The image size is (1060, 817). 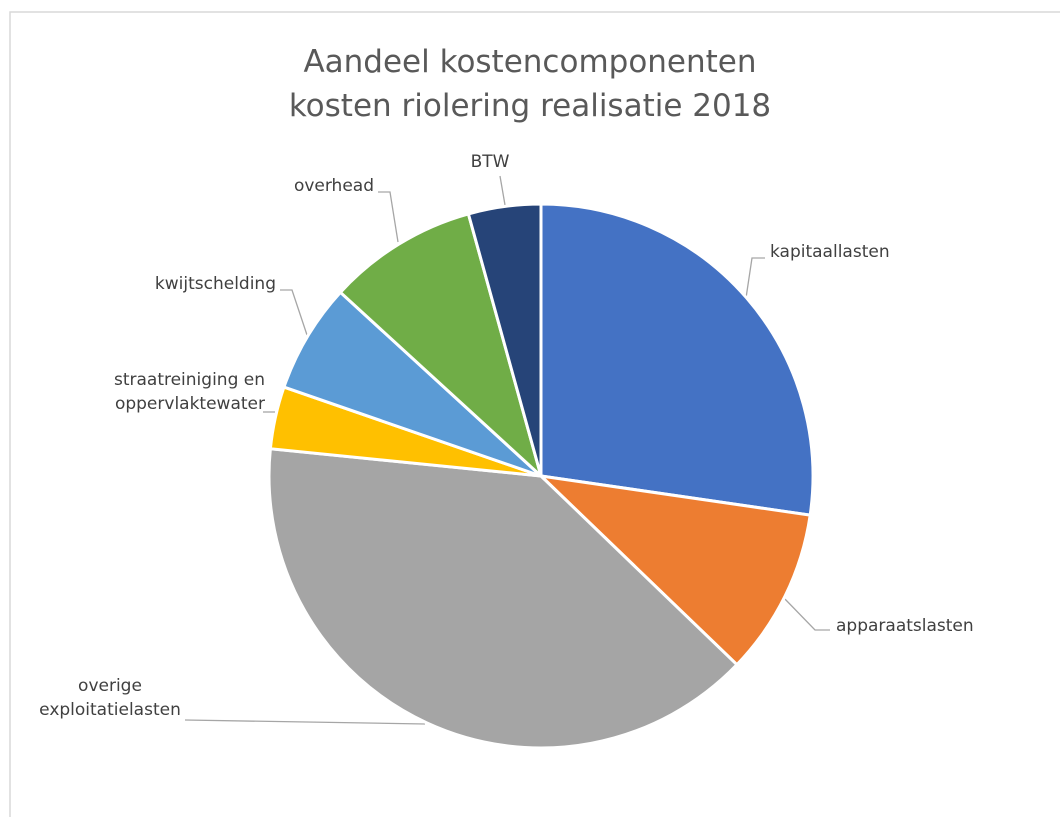 What do you see at coordinates (189, 392) in the screenshot?
I see `slice-label: straatreiniging en oppervlaktewater` at bounding box center [189, 392].